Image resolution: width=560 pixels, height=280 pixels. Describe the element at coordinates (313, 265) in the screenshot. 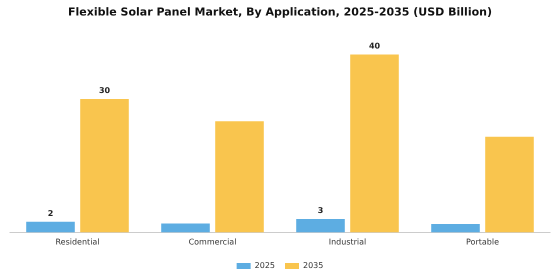

I see `legend-label: 2035` at that location.